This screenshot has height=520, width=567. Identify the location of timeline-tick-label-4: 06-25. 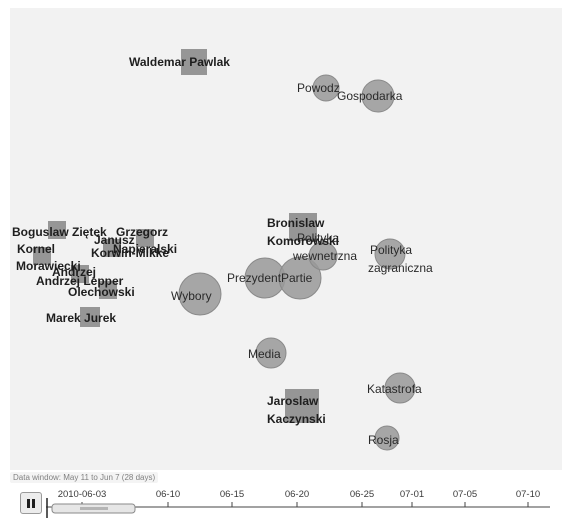
(362, 494).